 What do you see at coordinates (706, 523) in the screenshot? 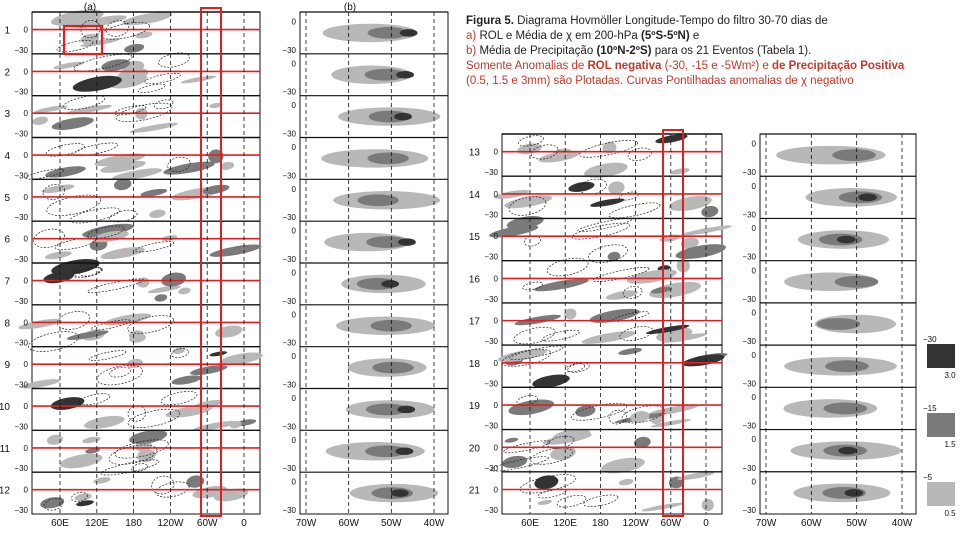
I see `panel-c-xtick: 0` at bounding box center [706, 523].